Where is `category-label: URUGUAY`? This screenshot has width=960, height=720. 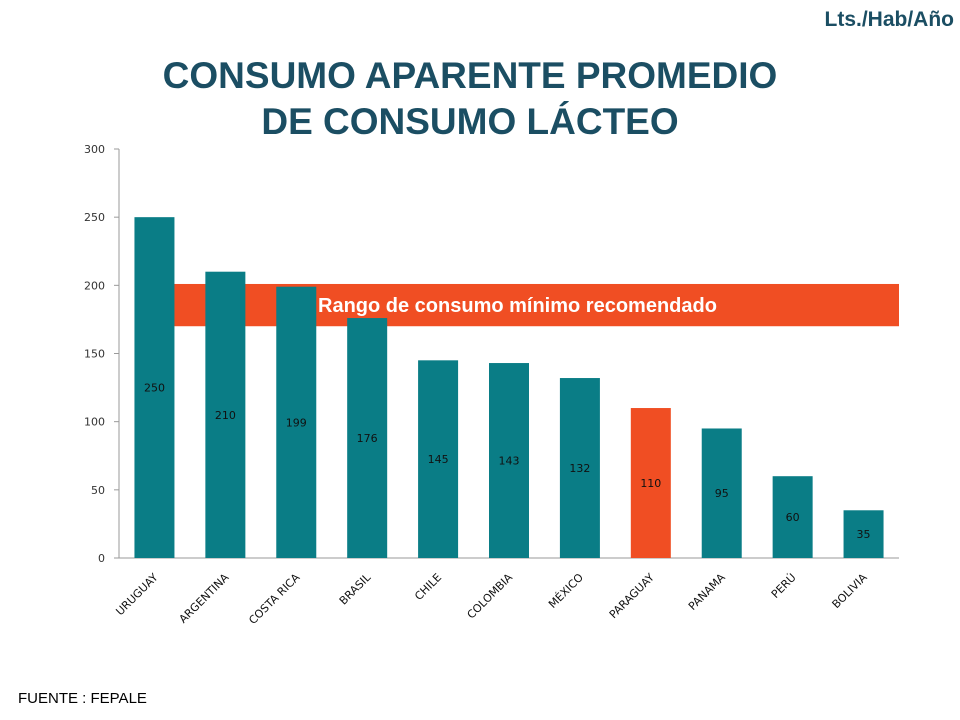 category-label: URUGUAY is located at coordinates (136, 594).